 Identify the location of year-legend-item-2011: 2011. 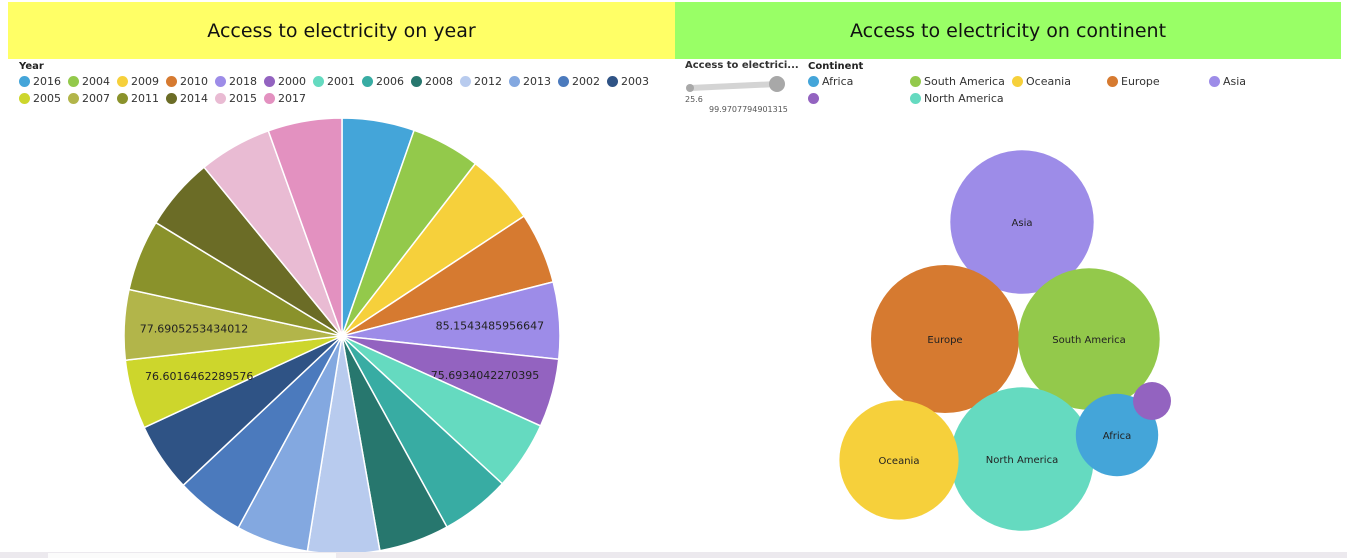
(138, 98).